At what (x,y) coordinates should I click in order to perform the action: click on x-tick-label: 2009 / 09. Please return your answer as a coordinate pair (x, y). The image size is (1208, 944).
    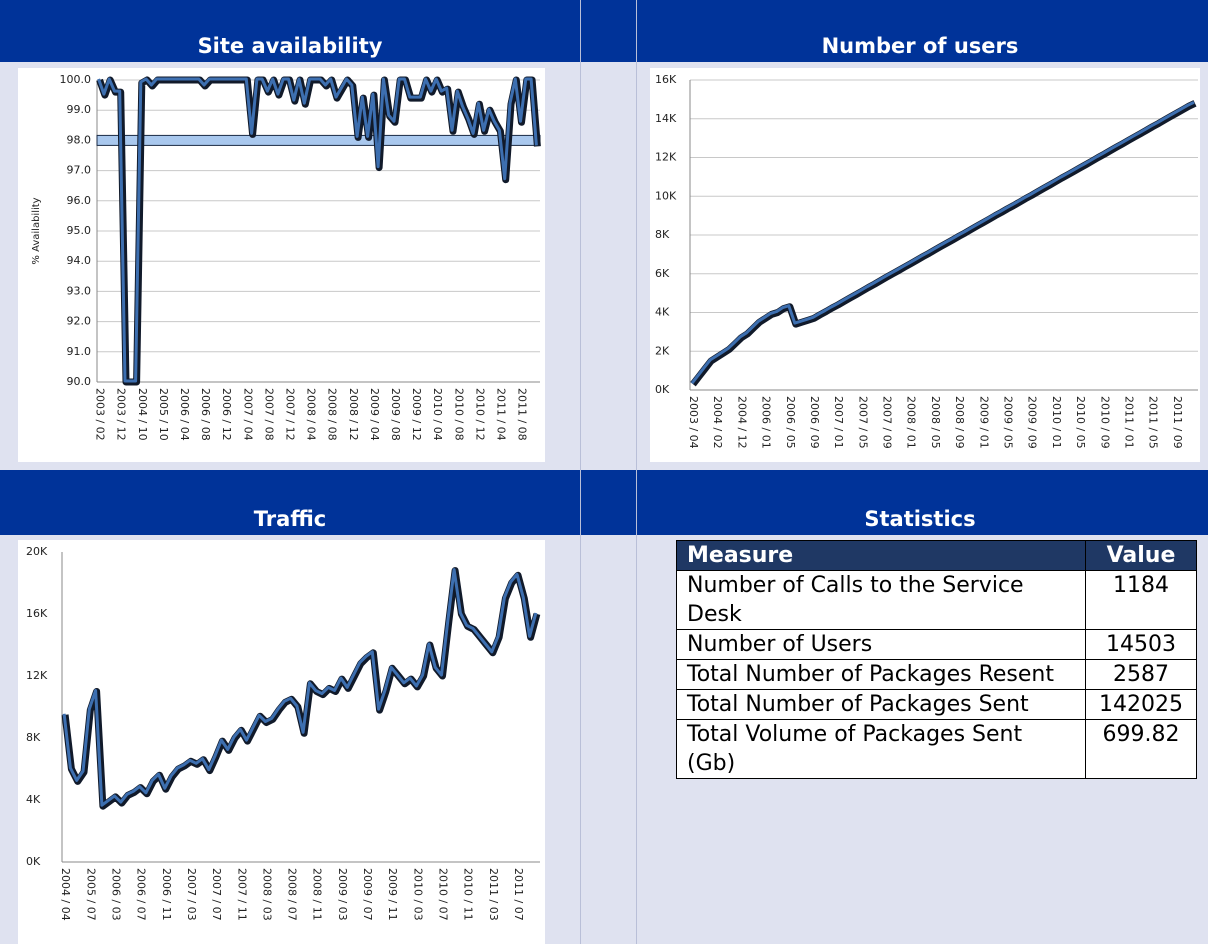
    Looking at the image, I should click on (1032, 422).